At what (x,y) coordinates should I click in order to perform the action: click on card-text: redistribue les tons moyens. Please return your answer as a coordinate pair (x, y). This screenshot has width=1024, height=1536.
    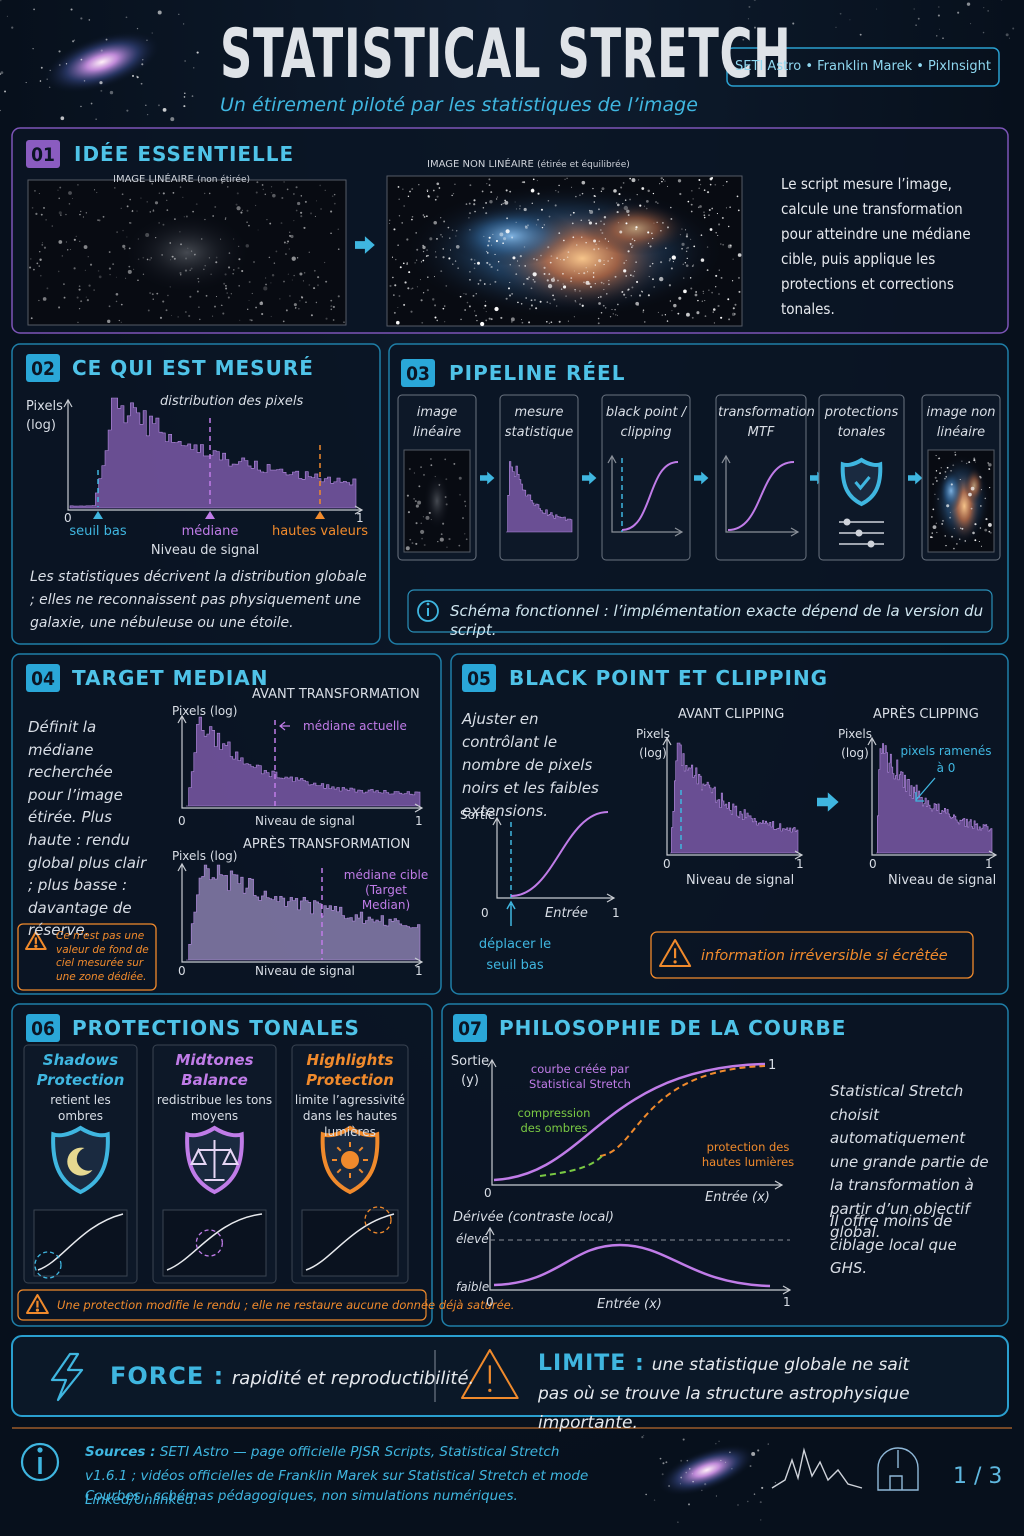
    Looking at the image, I should click on (214, 1108).